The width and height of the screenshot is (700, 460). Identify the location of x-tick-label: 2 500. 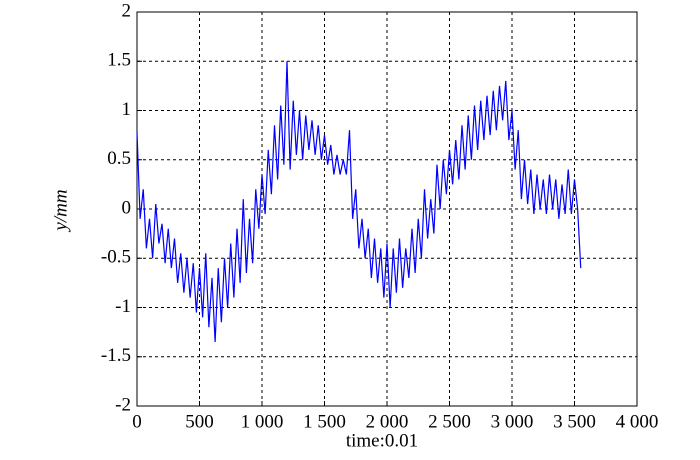
(449, 421).